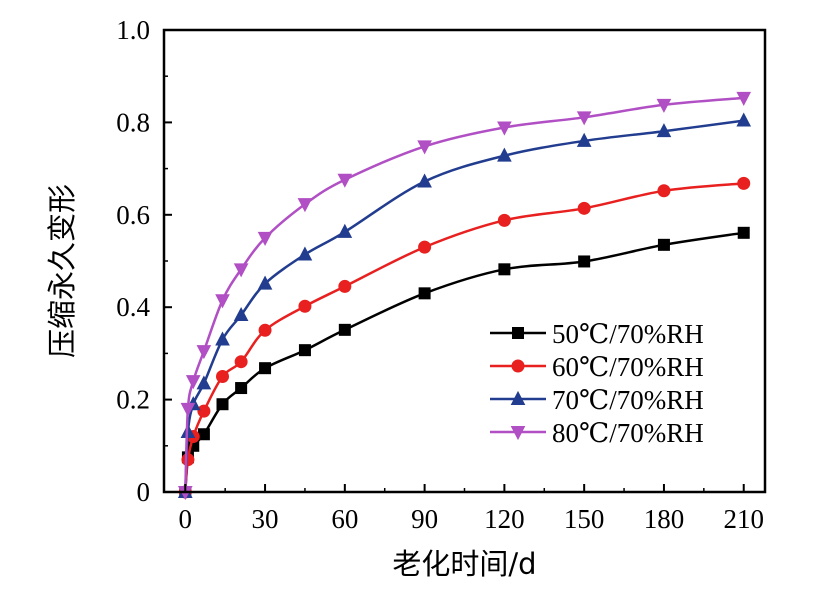  Describe the element at coordinates (424, 519) in the screenshot. I see `x-tick-label: 90` at that location.